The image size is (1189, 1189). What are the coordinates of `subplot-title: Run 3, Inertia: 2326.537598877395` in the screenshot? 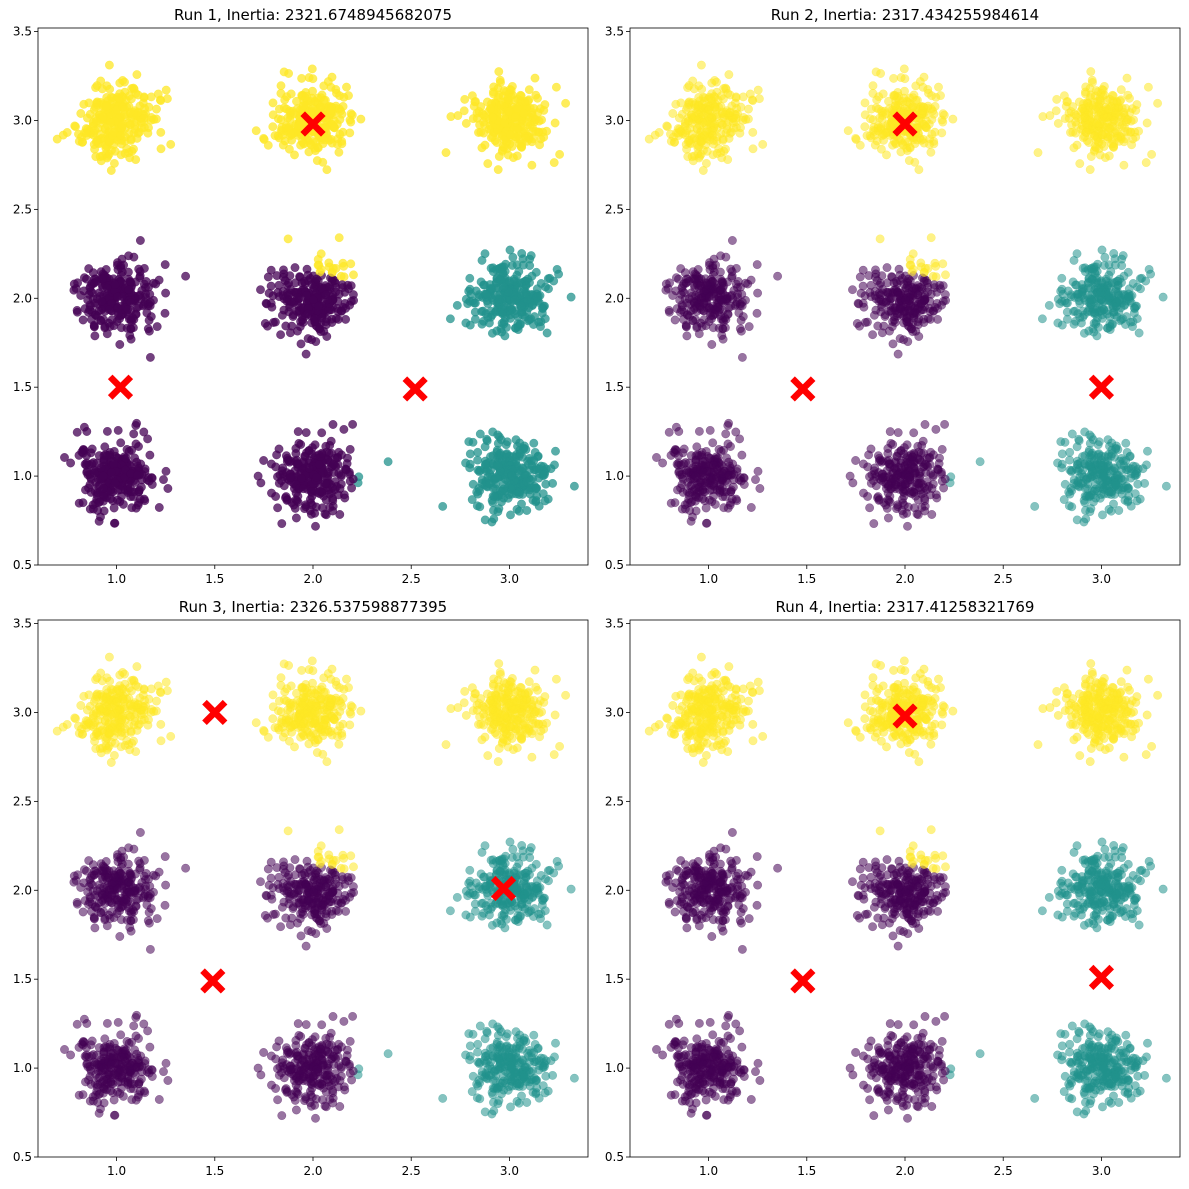 It's located at (313, 607).